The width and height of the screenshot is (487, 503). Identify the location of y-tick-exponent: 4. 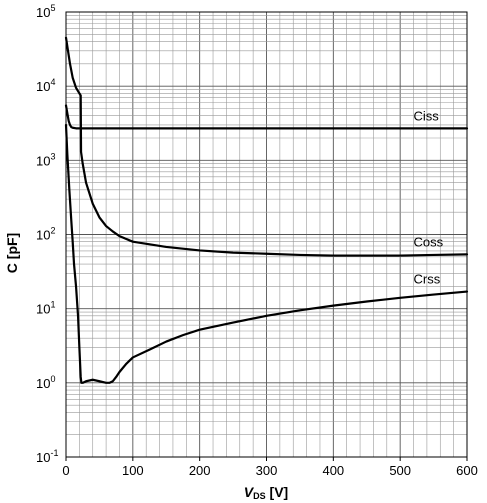
(52, 82).